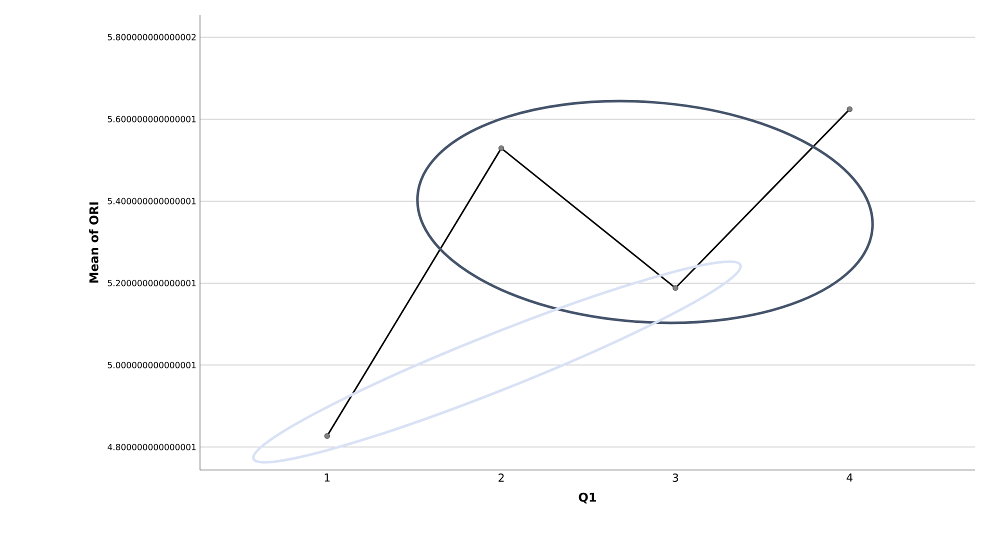 Image resolution: width=981 pixels, height=541 pixels. Describe the element at coordinates (675, 478) in the screenshot. I see `x-tick-label: 3` at that location.